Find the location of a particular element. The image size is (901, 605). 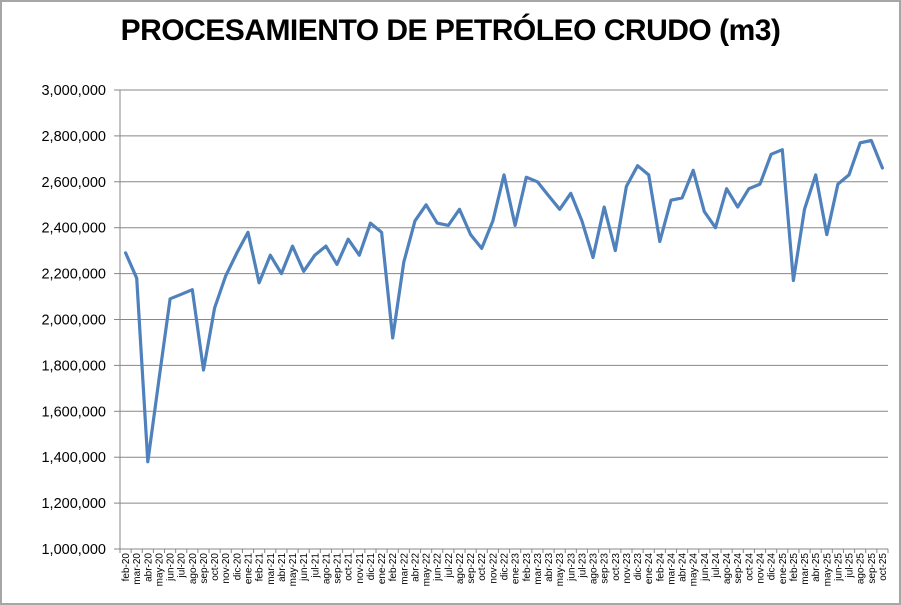

x-tick-label: ago-21 is located at coordinates (326, 569).